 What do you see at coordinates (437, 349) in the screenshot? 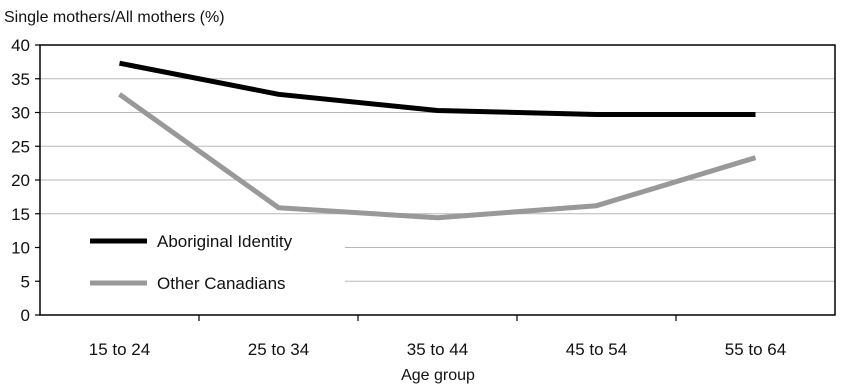
I see `x-tick-label: 35 to 44` at bounding box center [437, 349].